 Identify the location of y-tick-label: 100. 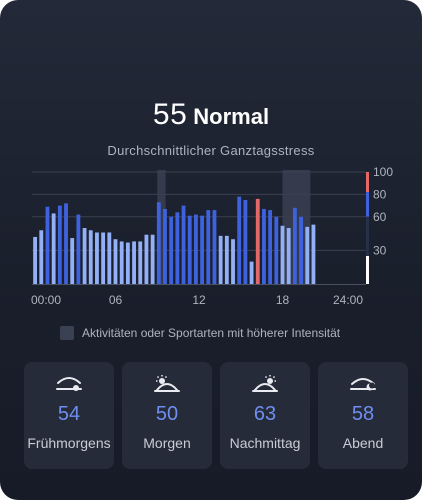
(383, 172).